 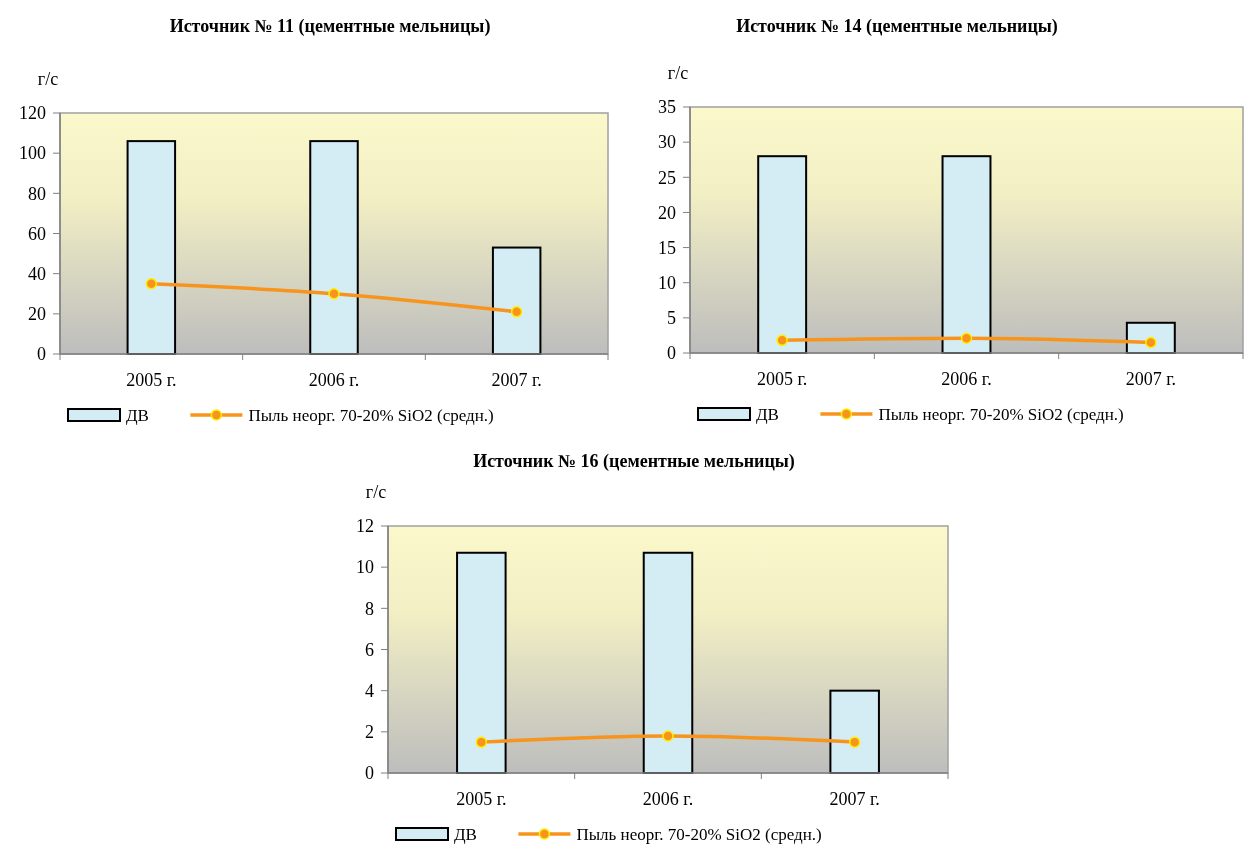 What do you see at coordinates (365, 526) in the screenshot?
I see `y-tick-label: 12` at bounding box center [365, 526].